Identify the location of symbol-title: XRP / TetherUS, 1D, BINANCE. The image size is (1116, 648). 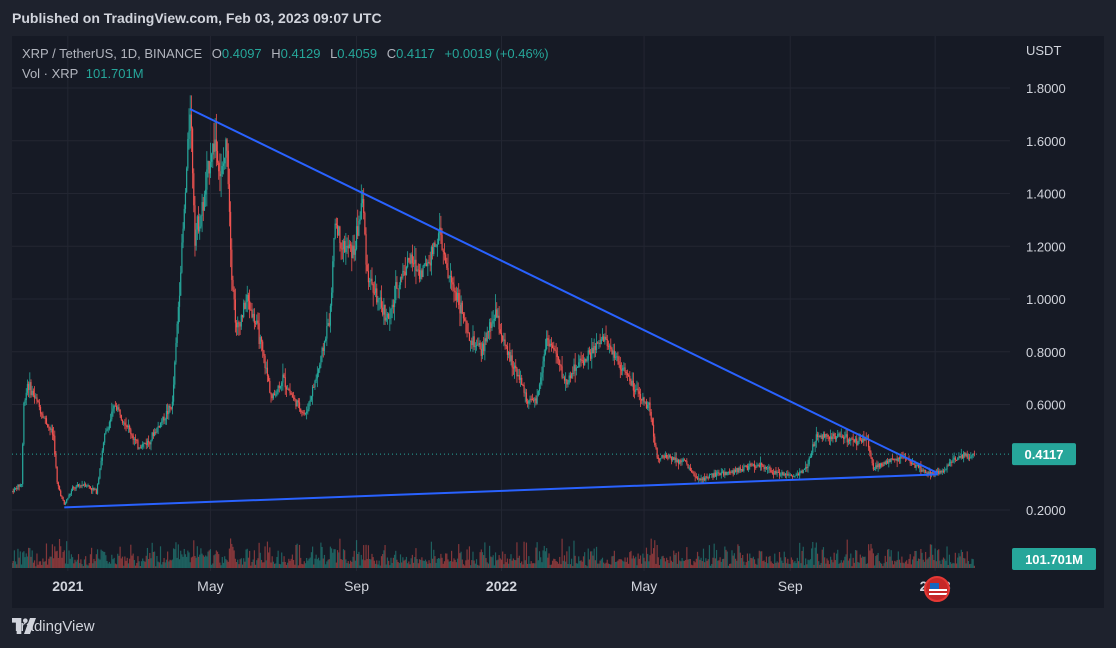
(112, 53).